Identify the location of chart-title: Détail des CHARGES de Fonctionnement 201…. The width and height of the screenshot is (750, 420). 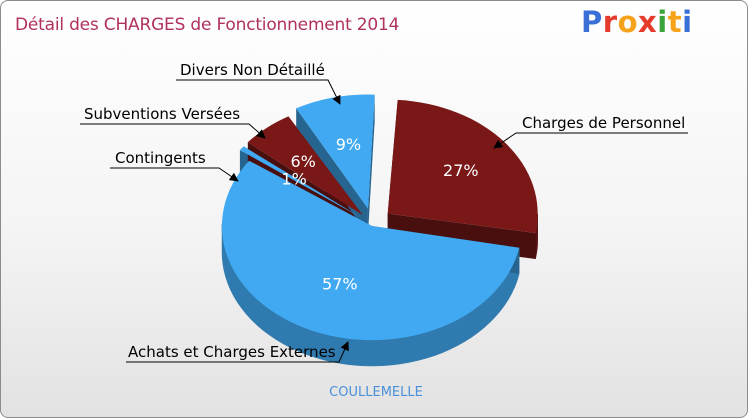
(207, 25).